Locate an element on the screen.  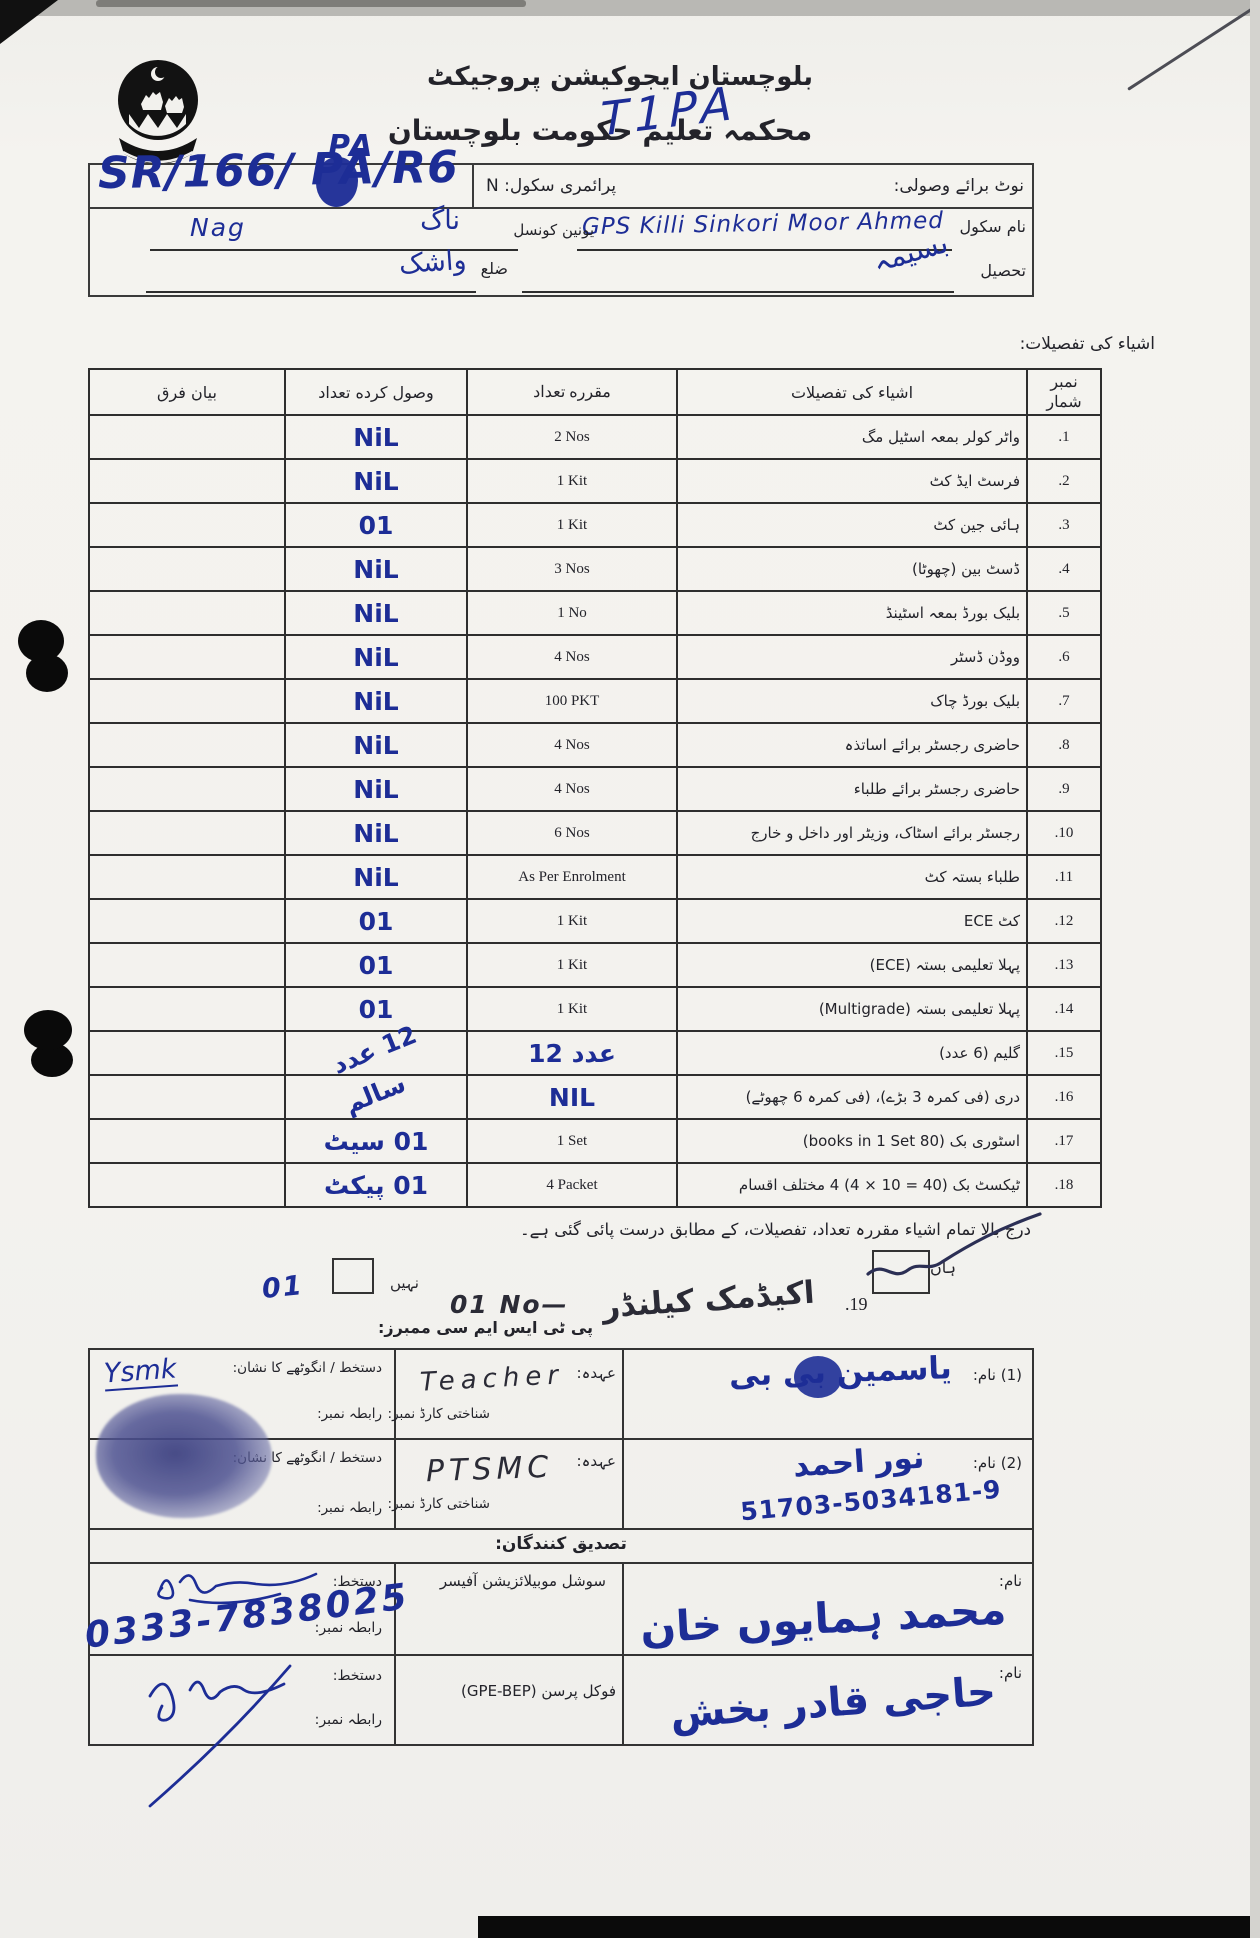
item-serial: .3 is located at coordinates (1064, 525).